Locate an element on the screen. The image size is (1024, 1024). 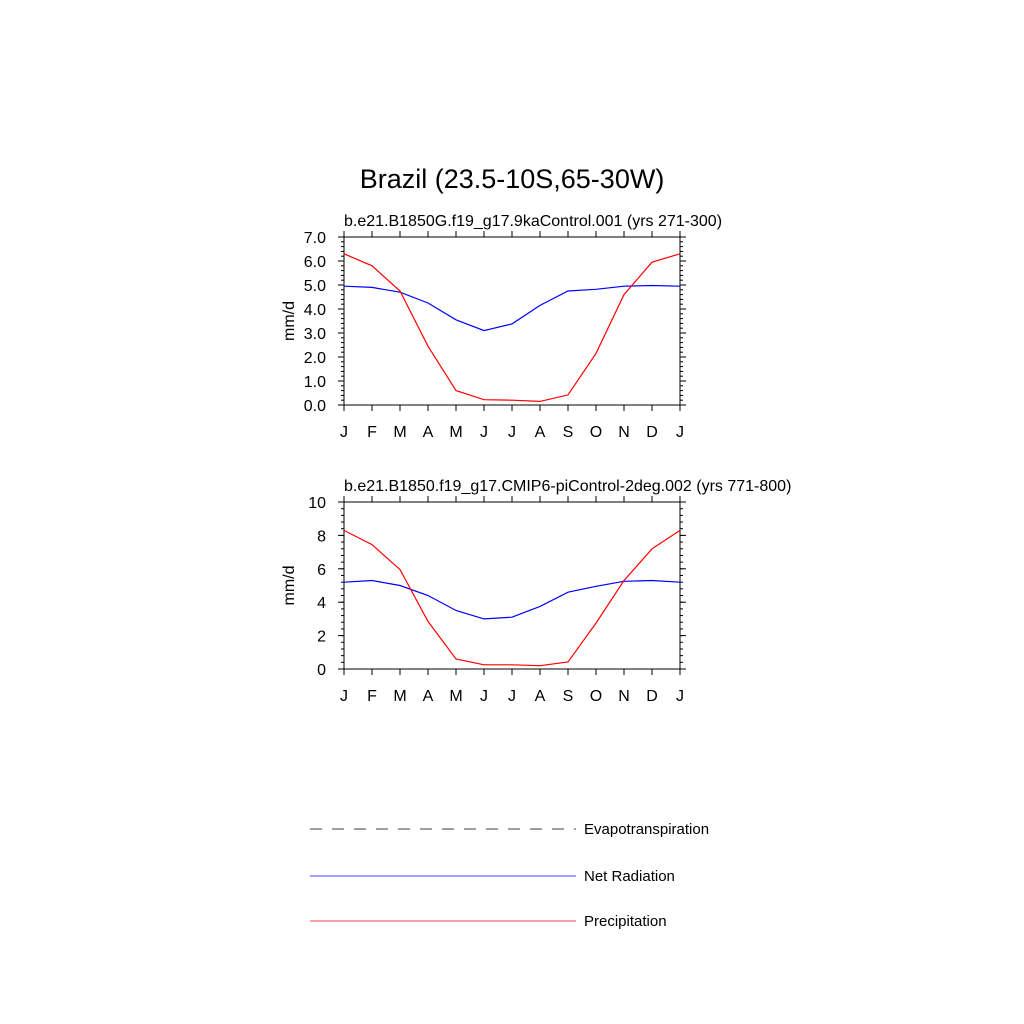
y-tick-label: 8 is located at coordinates (321, 536).